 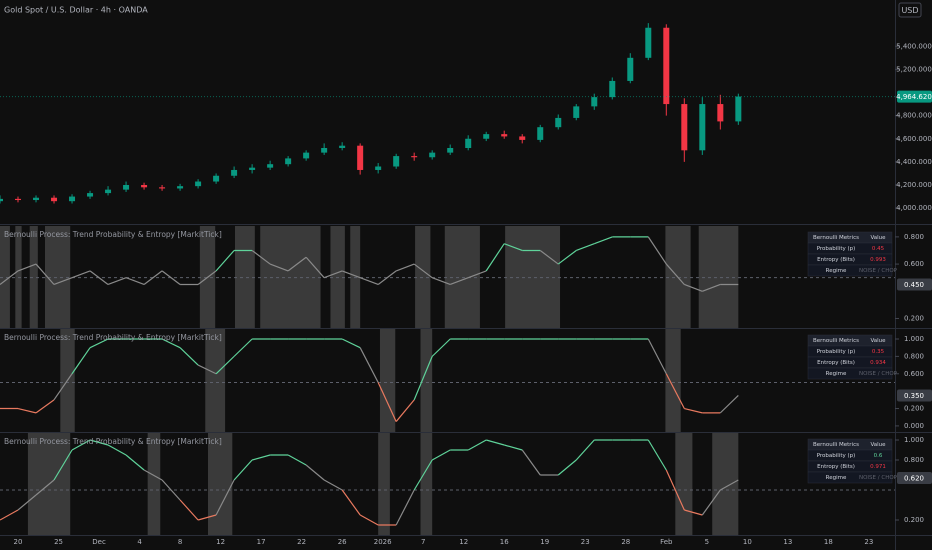 What do you see at coordinates (914, 116) in the screenshot?
I see `y-tick-label: 4,800.000` at bounding box center [914, 116].